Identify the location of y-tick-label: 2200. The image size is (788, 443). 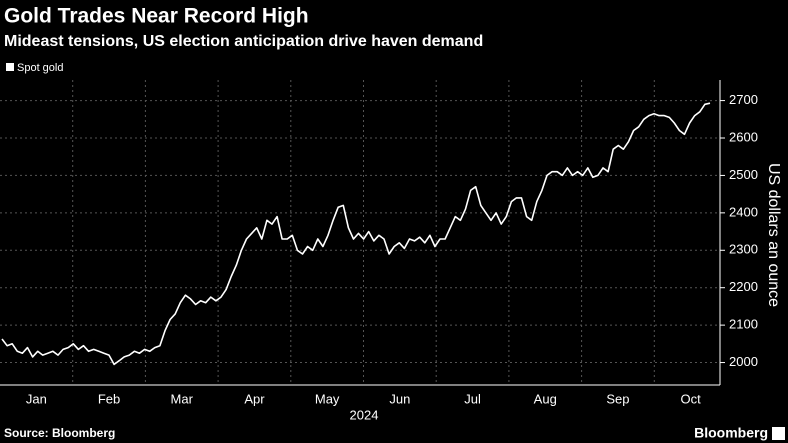
(743, 286).